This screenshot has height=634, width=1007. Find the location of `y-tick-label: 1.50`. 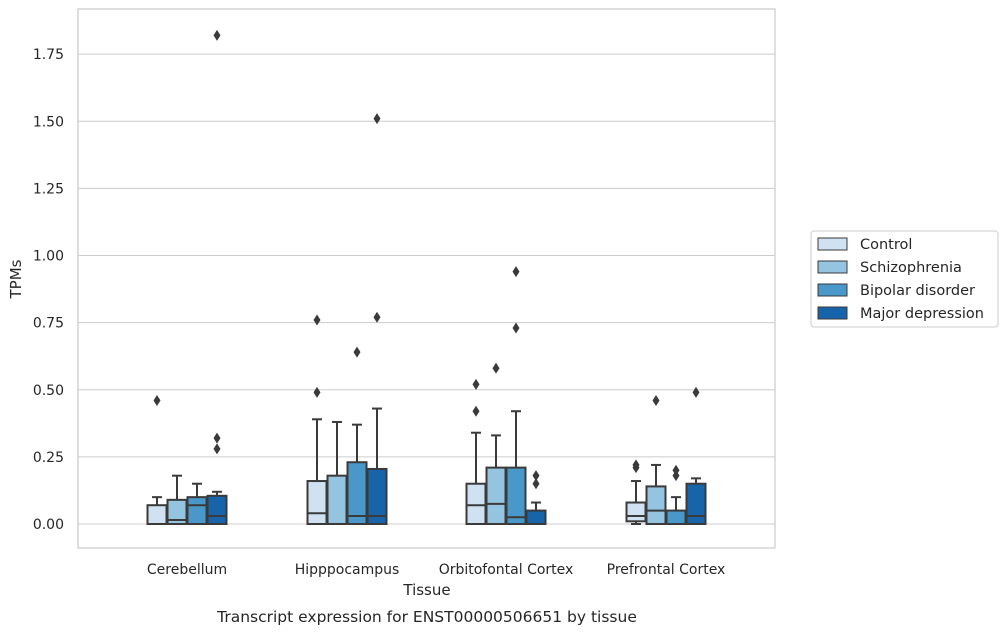

y-tick-label: 1.50 is located at coordinates (48, 122).